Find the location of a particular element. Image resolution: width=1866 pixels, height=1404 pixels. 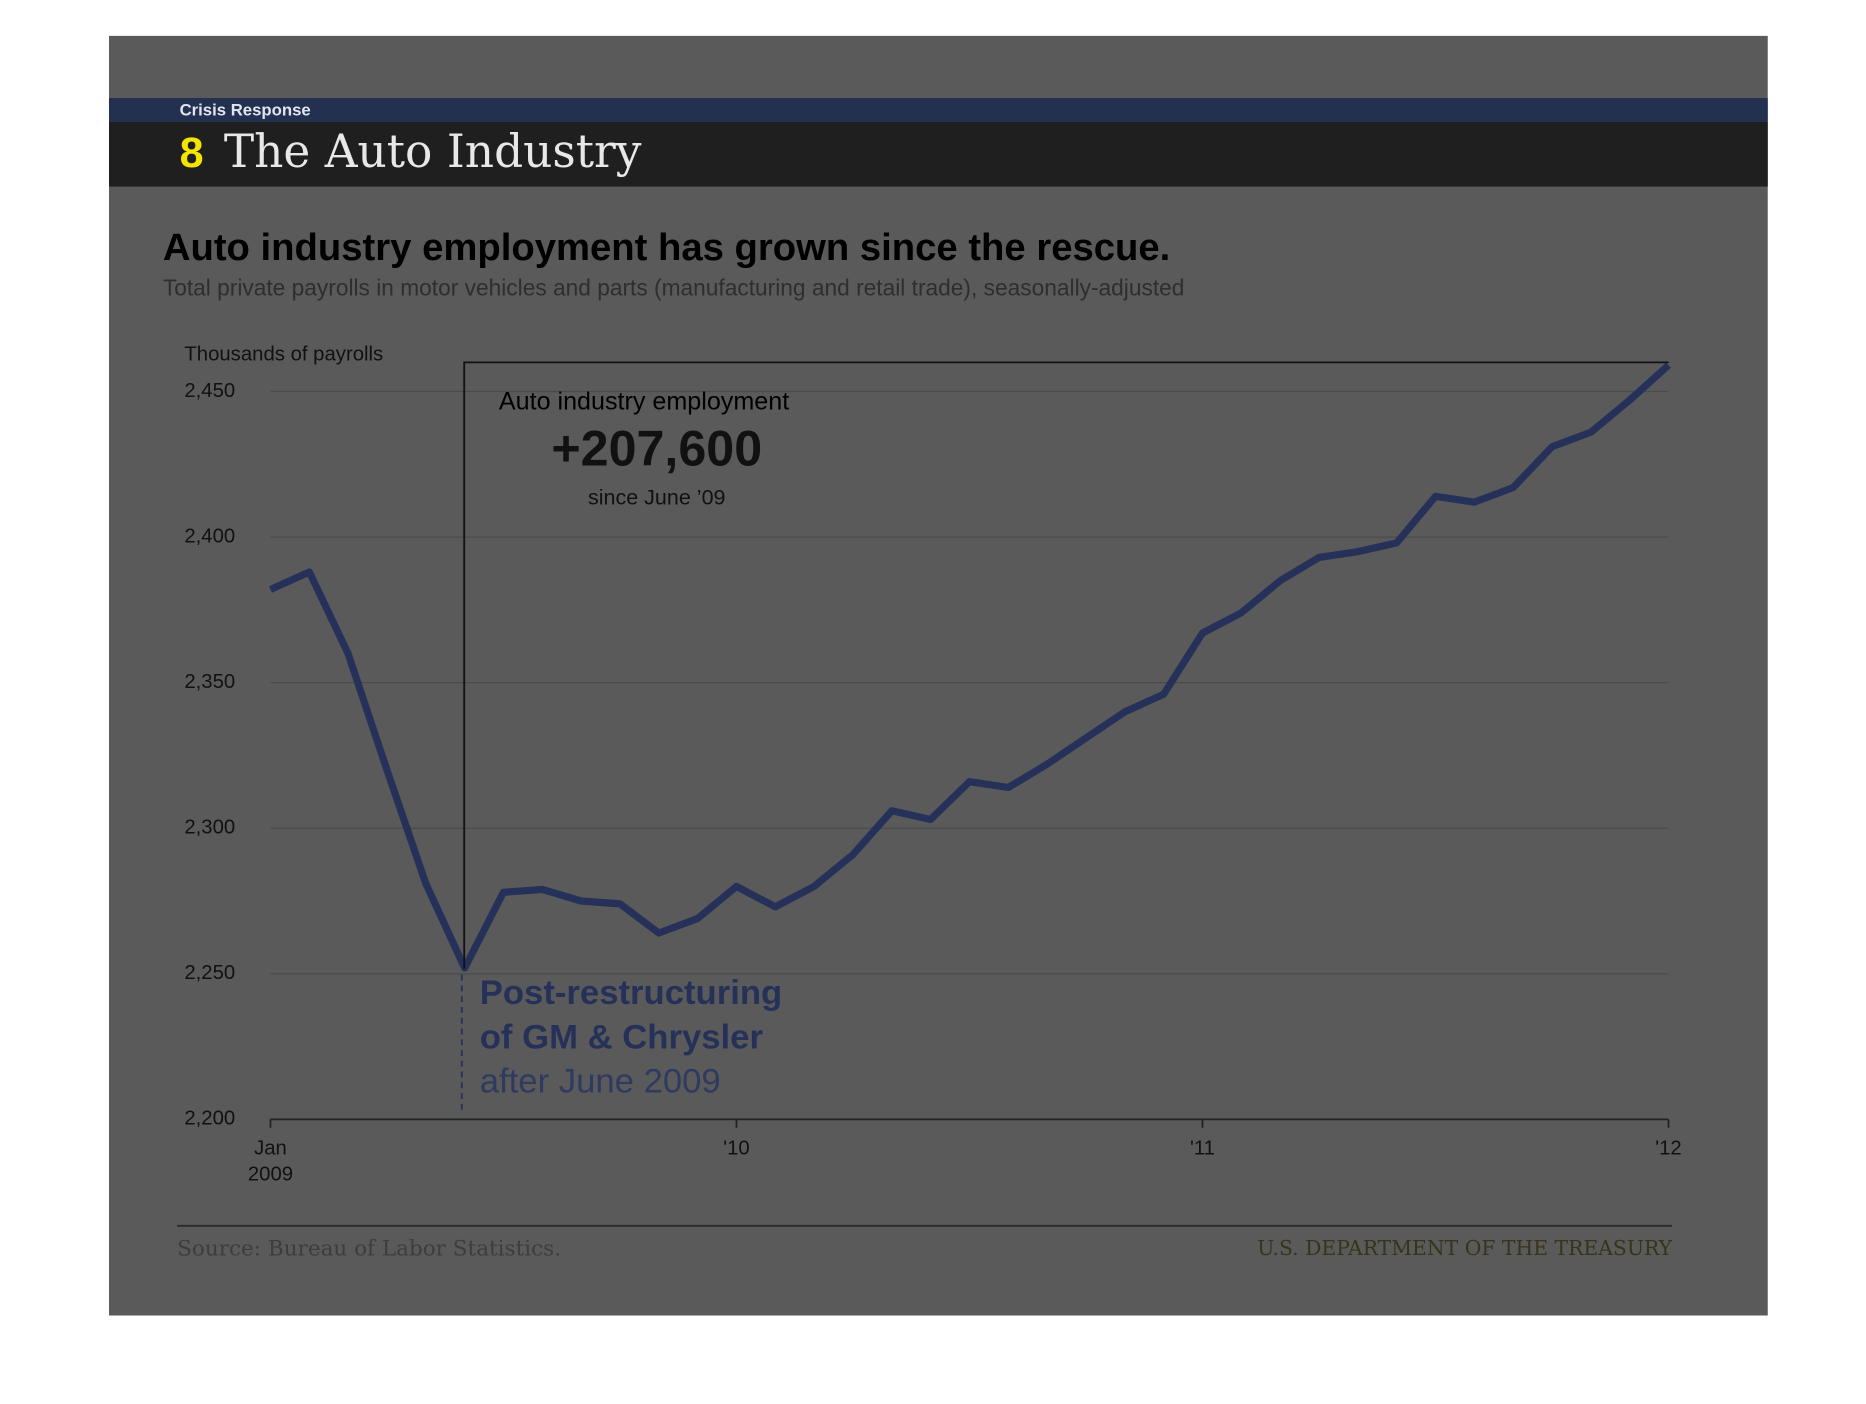

credit: U.S. DEPARTMENT OF THE TREASURY is located at coordinates (1464, 1248).